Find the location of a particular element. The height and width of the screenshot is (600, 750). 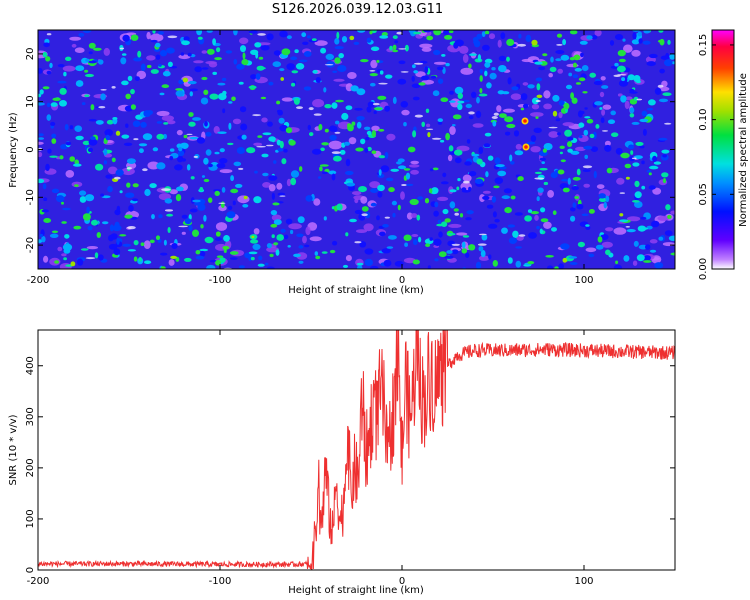

snr-x-tick-label: 0 is located at coordinates (402, 581).